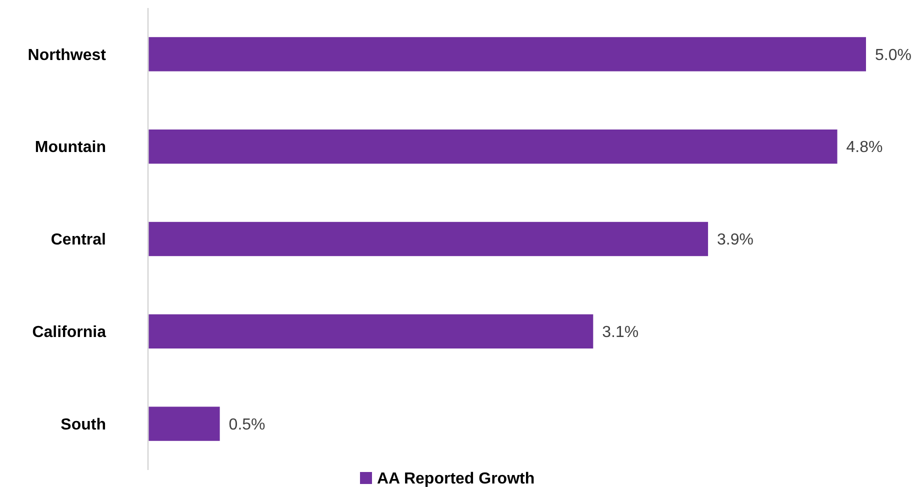 The height and width of the screenshot is (487, 922). What do you see at coordinates (69, 332) in the screenshot?
I see `y-tick-label: California` at bounding box center [69, 332].